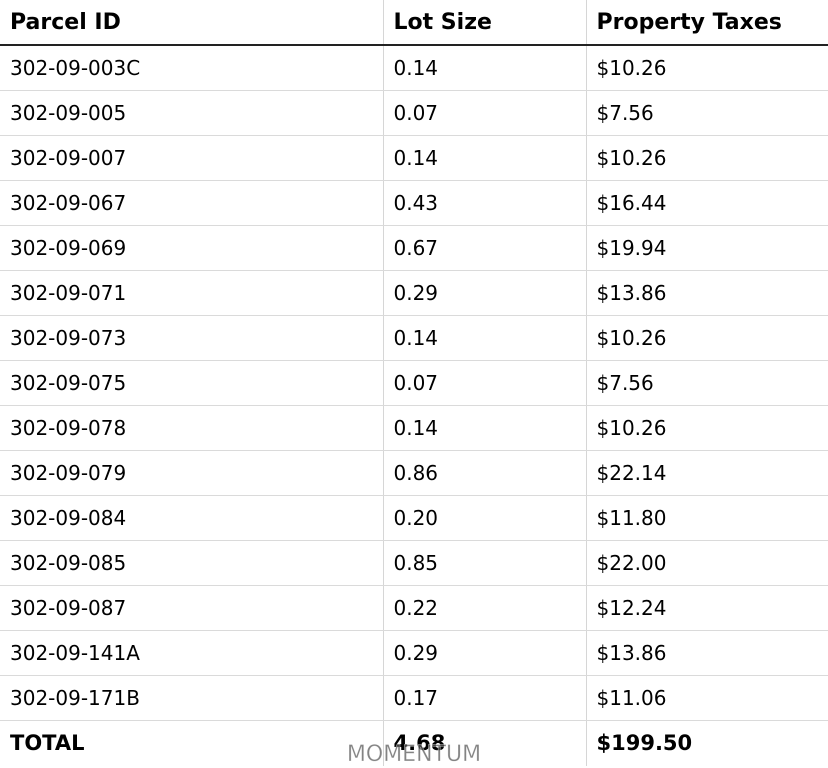  What do you see at coordinates (484, 203) in the screenshot?
I see `lot-size-cell: 0.43` at bounding box center [484, 203].